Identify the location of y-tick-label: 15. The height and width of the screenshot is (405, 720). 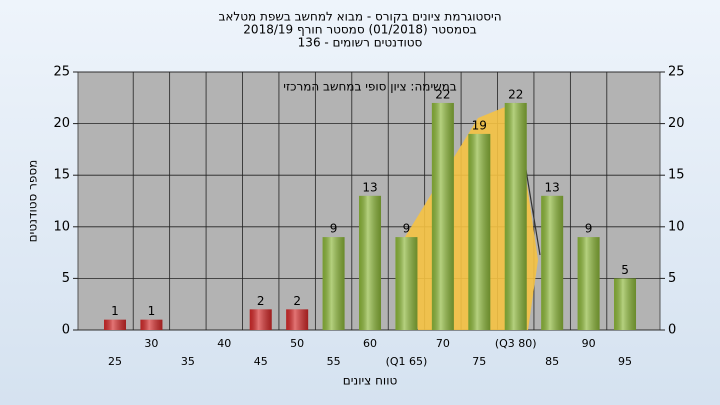
(61, 175).